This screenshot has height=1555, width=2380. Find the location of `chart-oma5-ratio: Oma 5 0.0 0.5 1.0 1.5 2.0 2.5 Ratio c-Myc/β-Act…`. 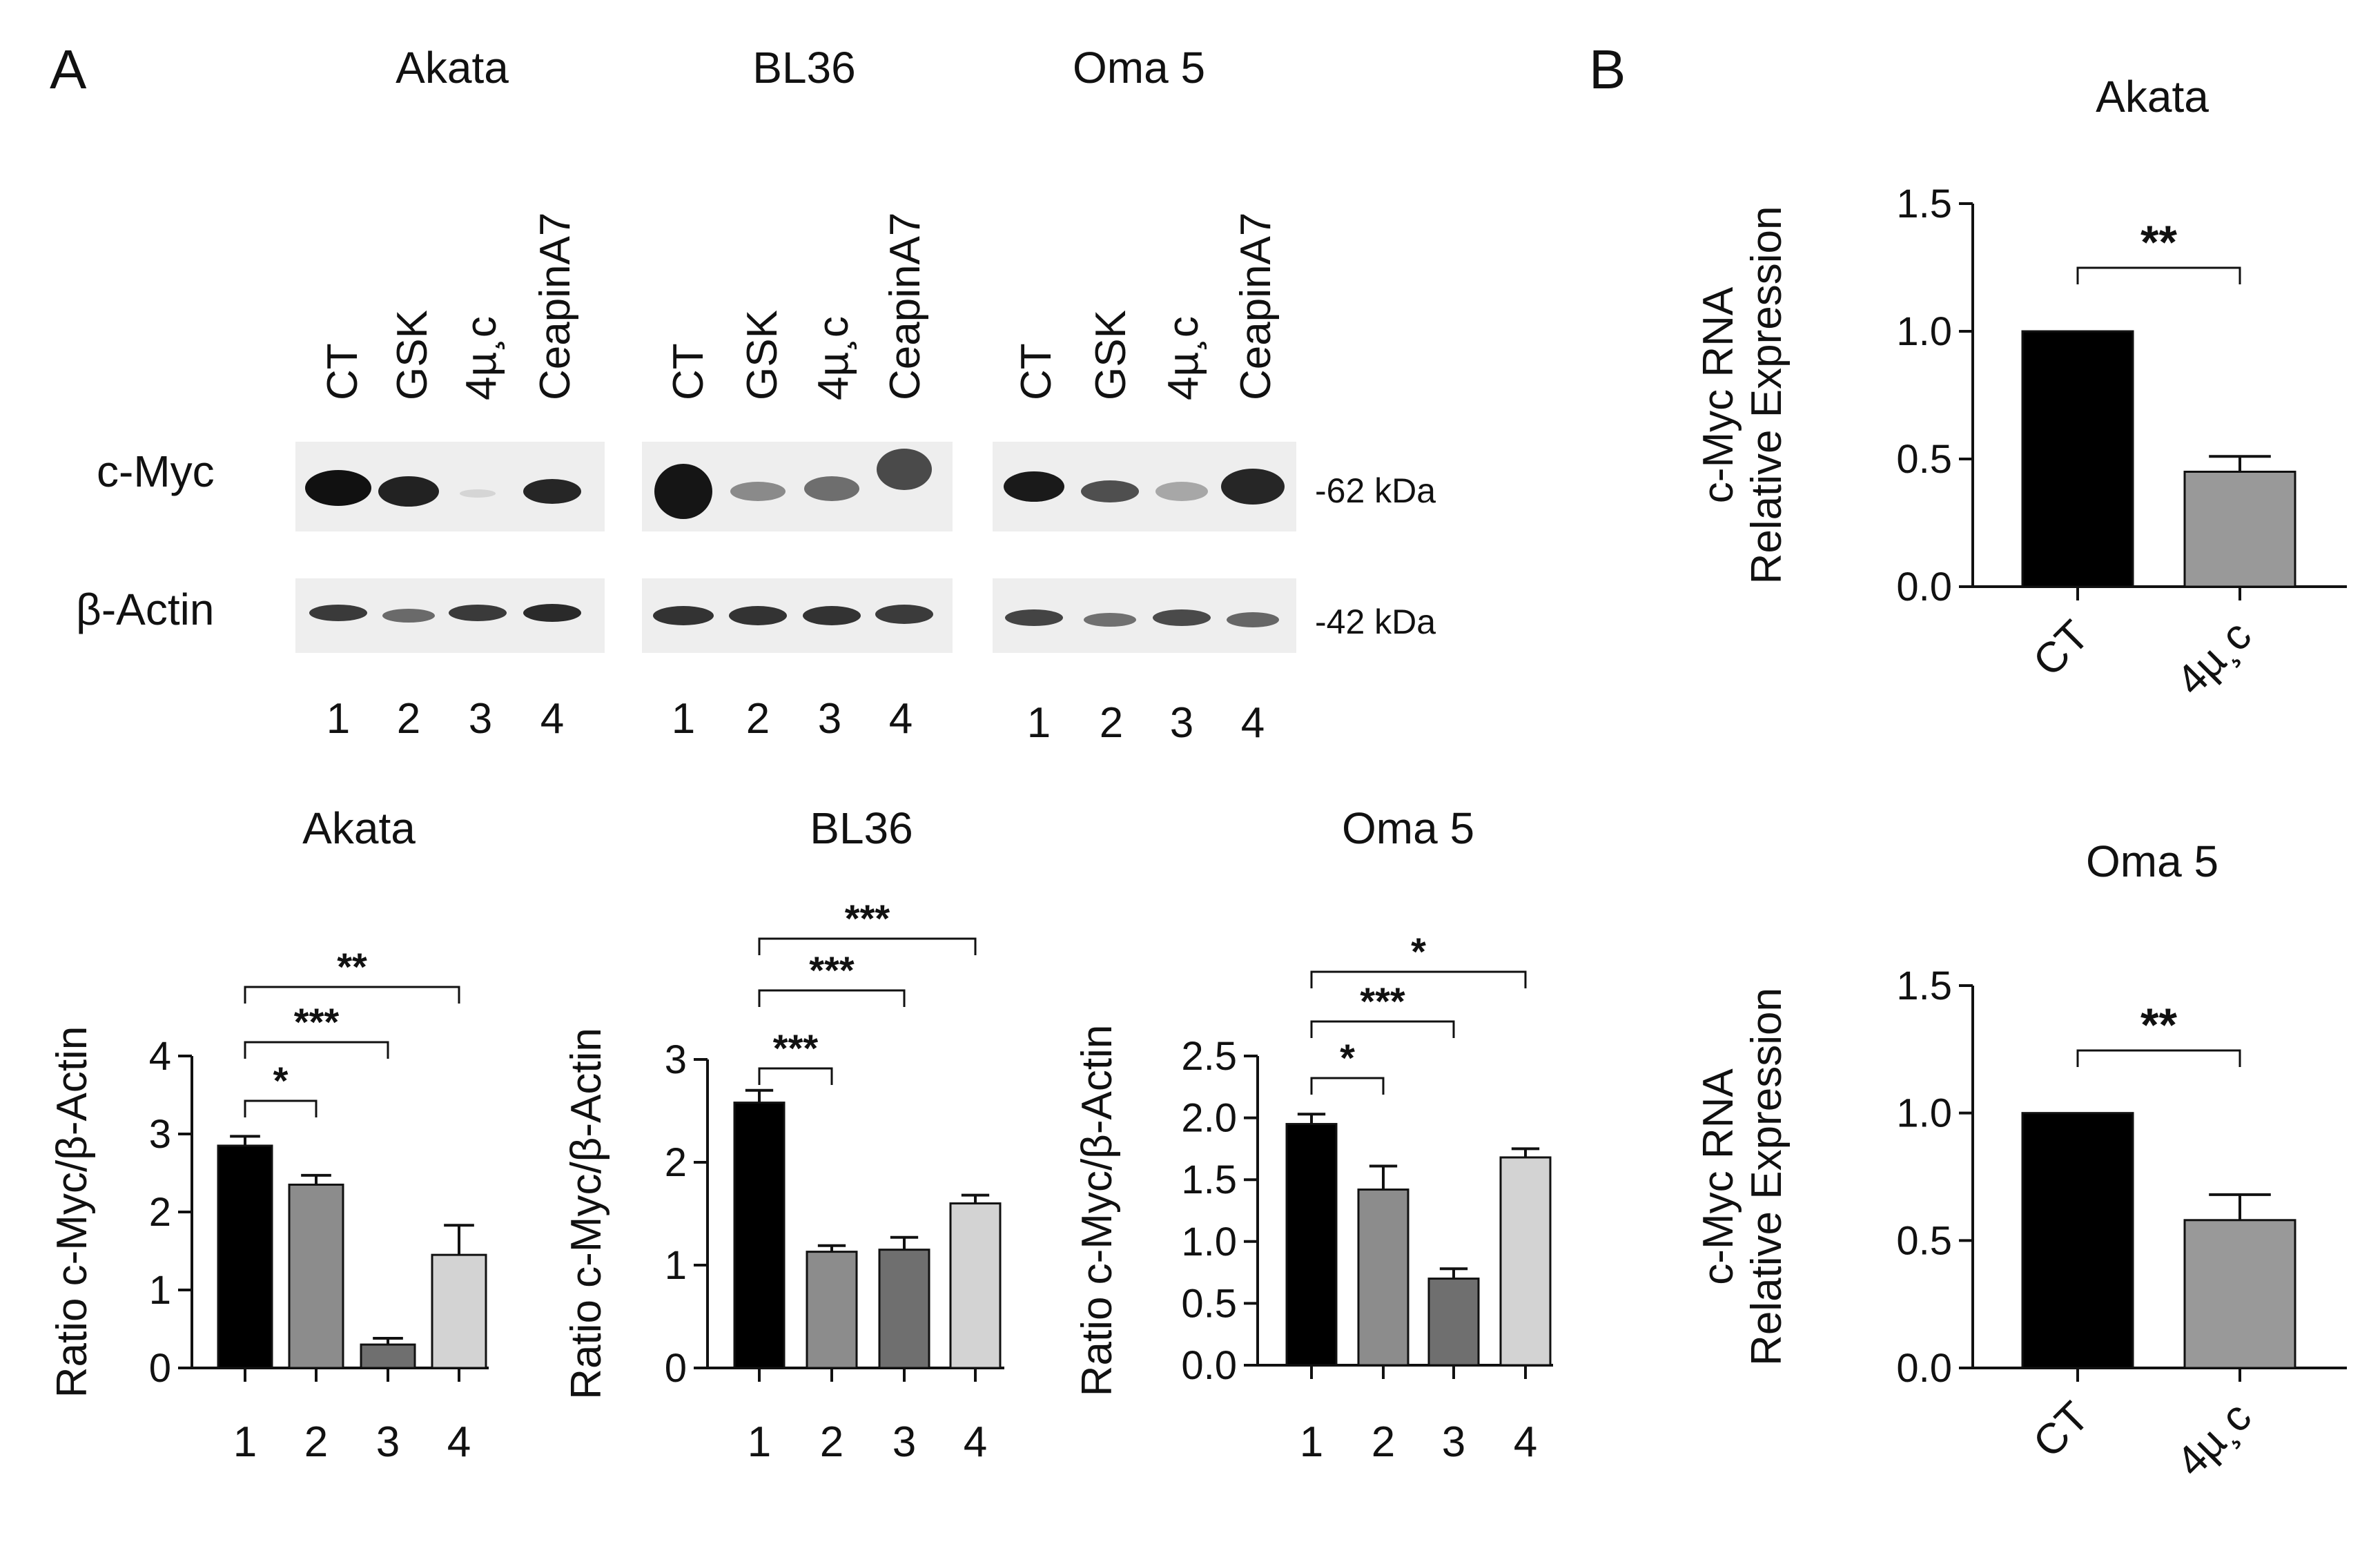

chart-oma5-ratio: Oma 5 0.0 0.5 1.0 1.5 2.0 2.5 Ratio c-Myc/β-Act… is located at coordinates (1313, 1134).